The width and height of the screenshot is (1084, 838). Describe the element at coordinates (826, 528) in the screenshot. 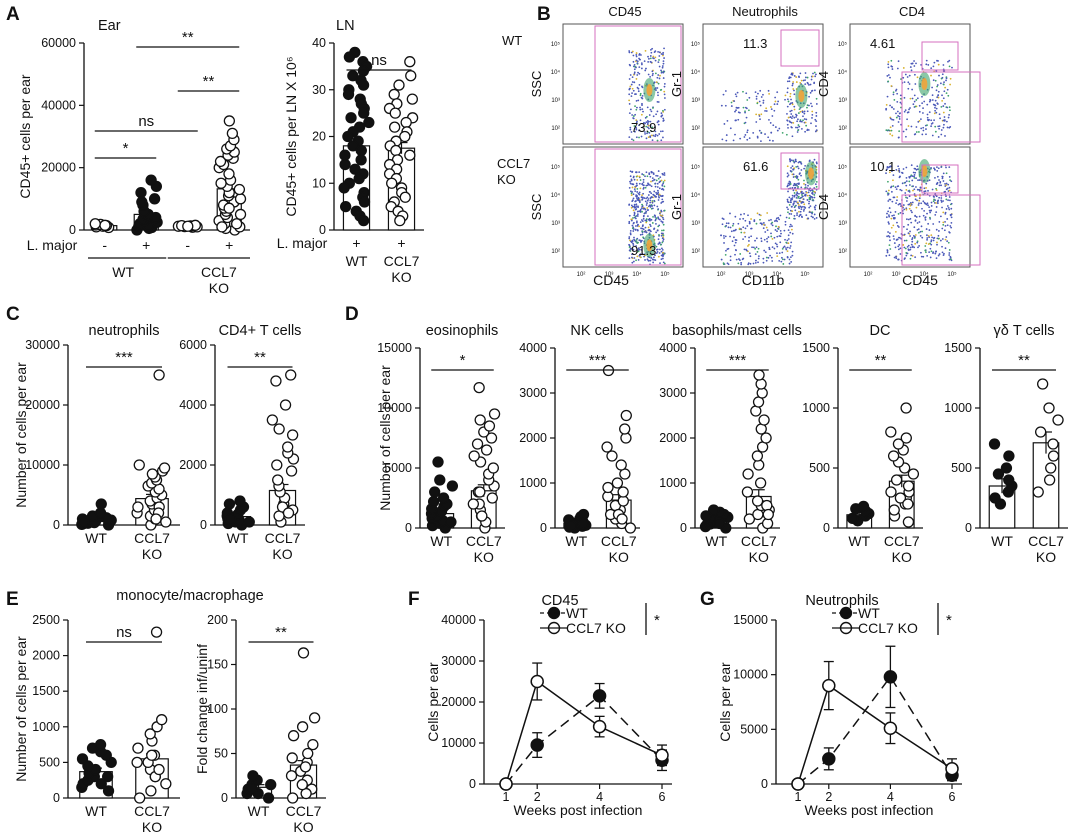

I see `y-tick-label: 0` at that location.